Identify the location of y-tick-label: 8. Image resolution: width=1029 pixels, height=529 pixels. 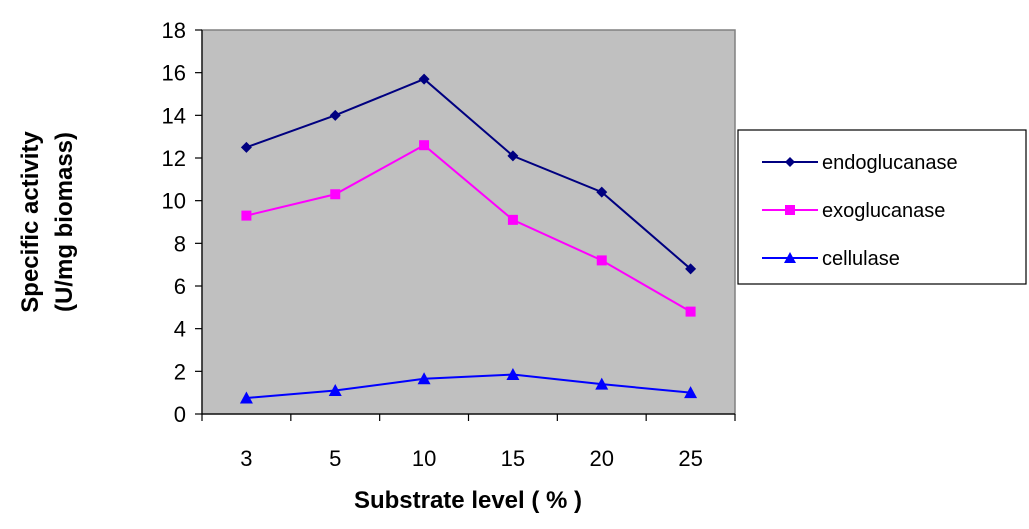
(180, 243).